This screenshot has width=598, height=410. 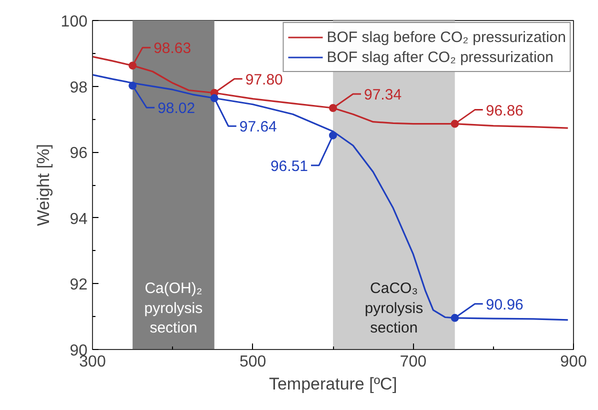 I want to click on x-axis-title: Temperature [ºC], so click(x=333, y=384).